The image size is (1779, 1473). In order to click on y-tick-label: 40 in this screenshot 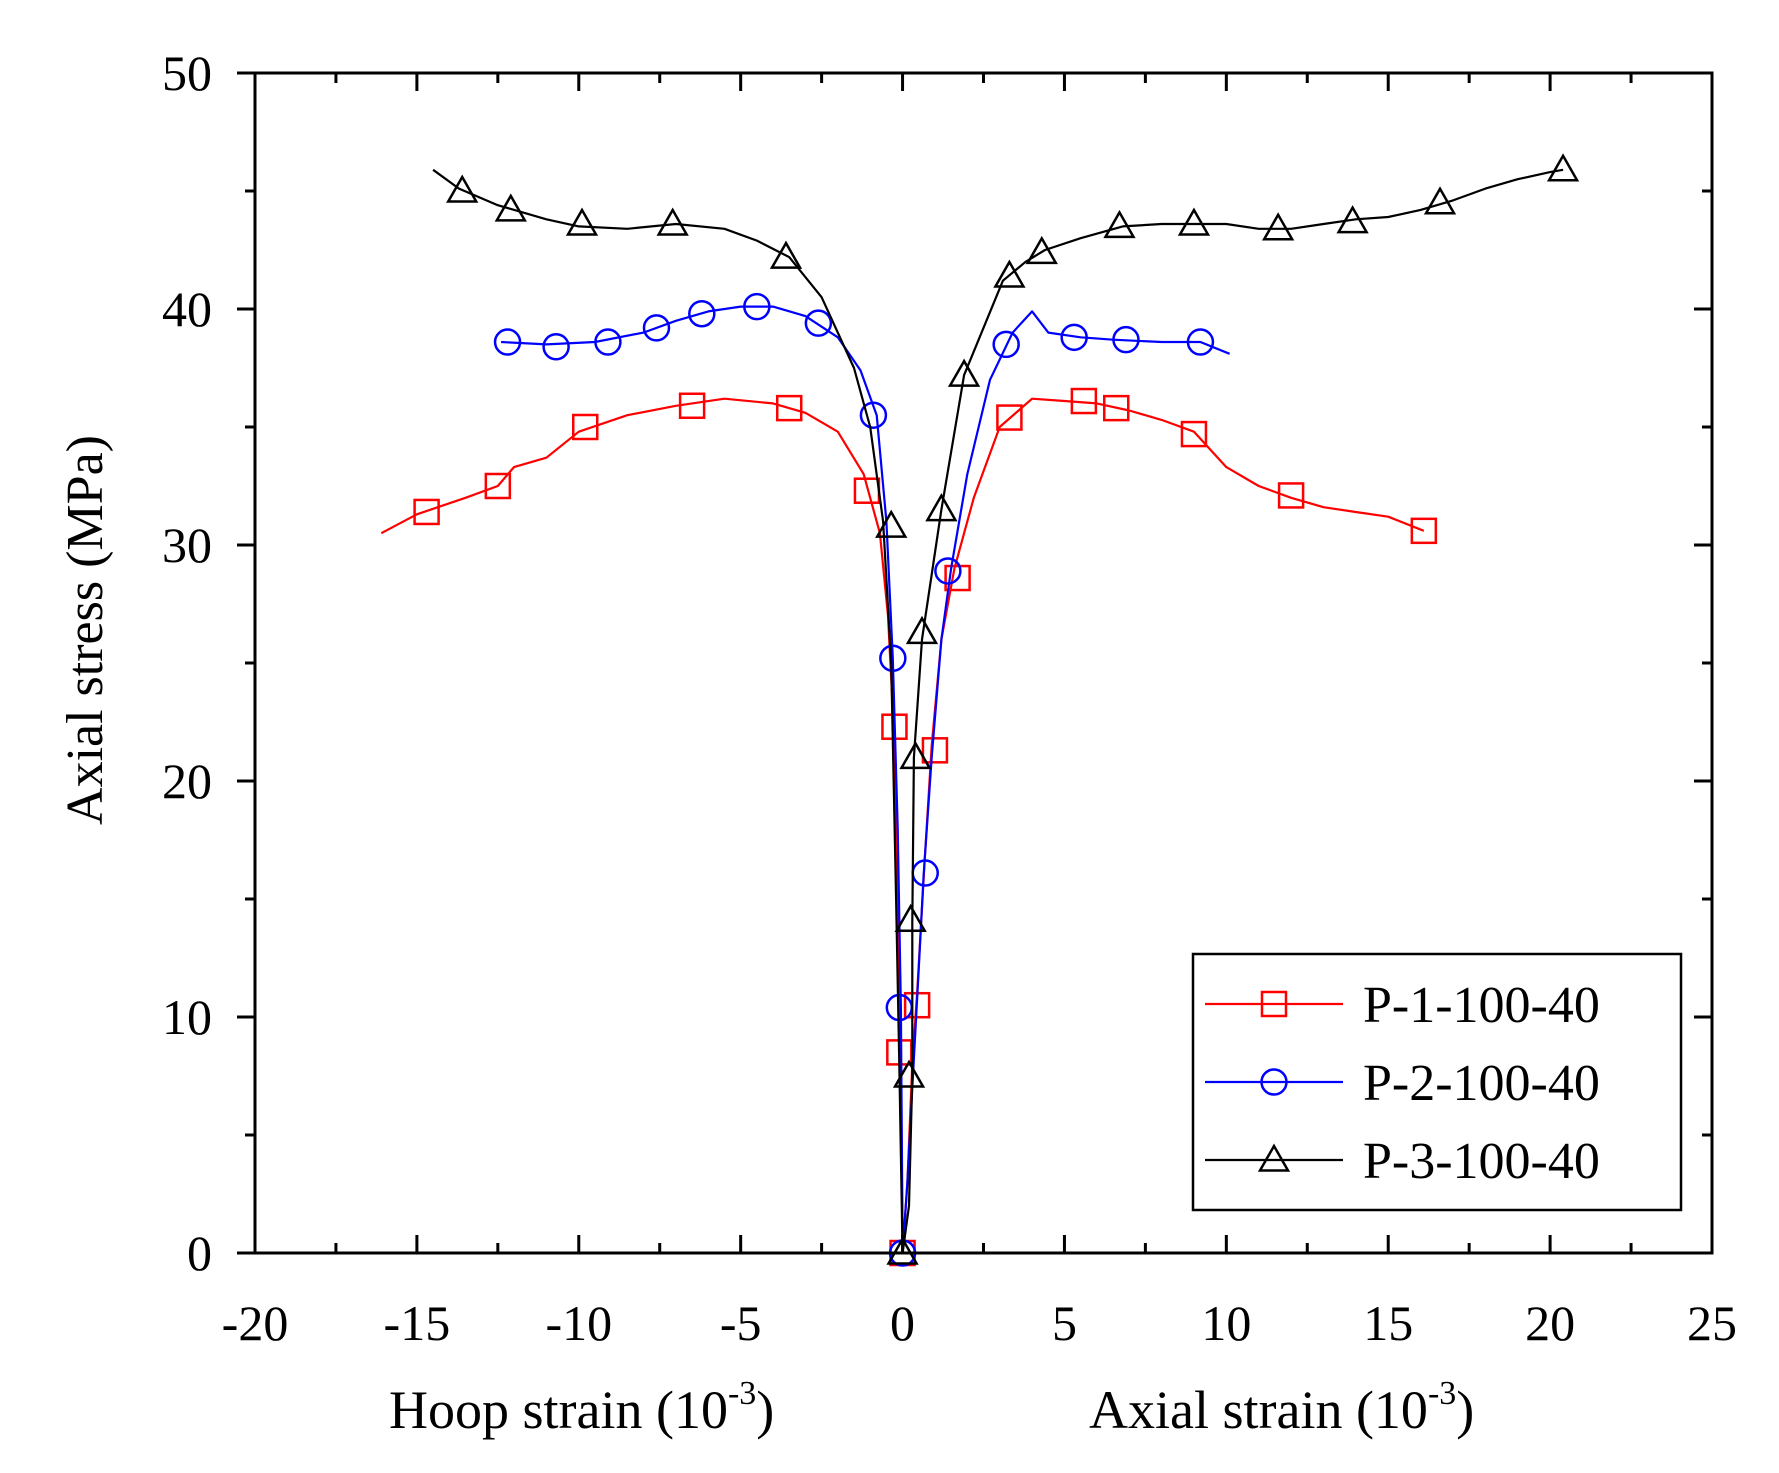, I will do `click(187, 309)`.